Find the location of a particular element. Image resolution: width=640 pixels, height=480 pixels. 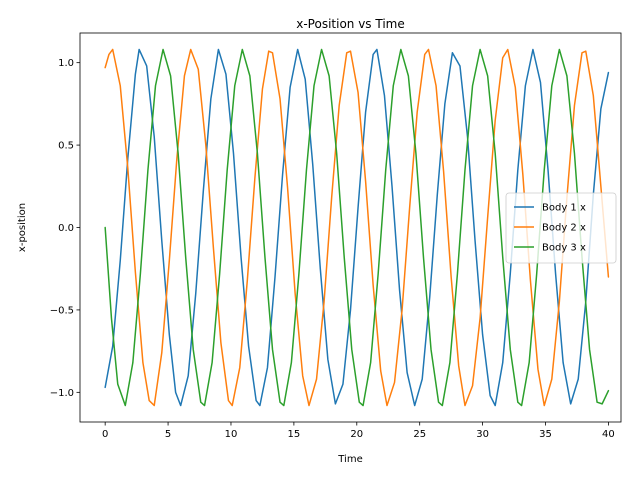

x-tick-label: 25 is located at coordinates (419, 434).